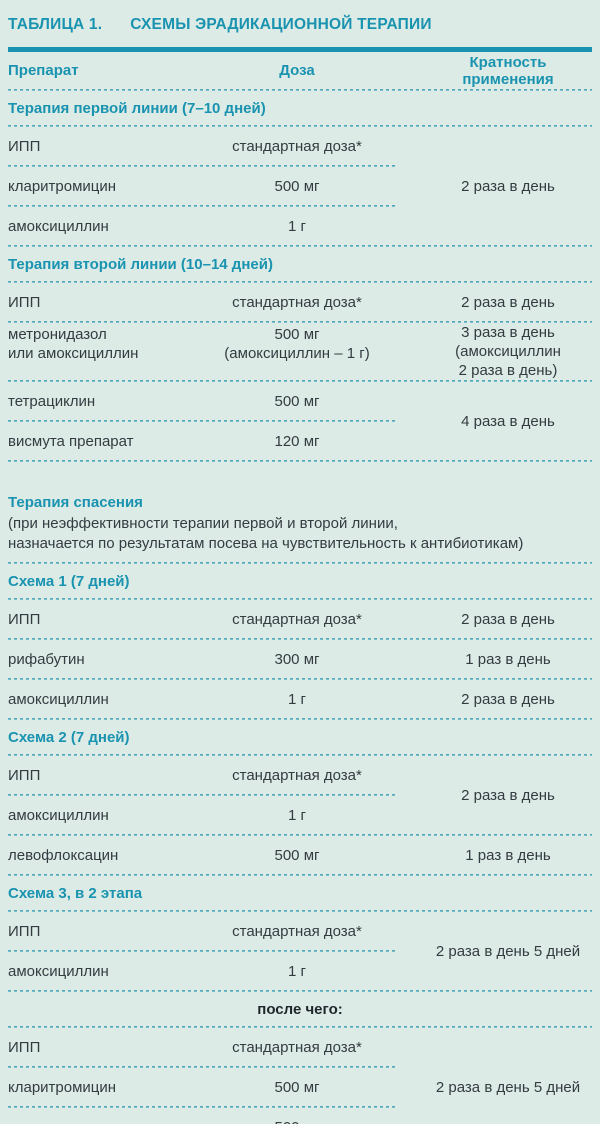  What do you see at coordinates (297, 70) in the screenshot?
I see `column-header-dose: Доза` at bounding box center [297, 70].